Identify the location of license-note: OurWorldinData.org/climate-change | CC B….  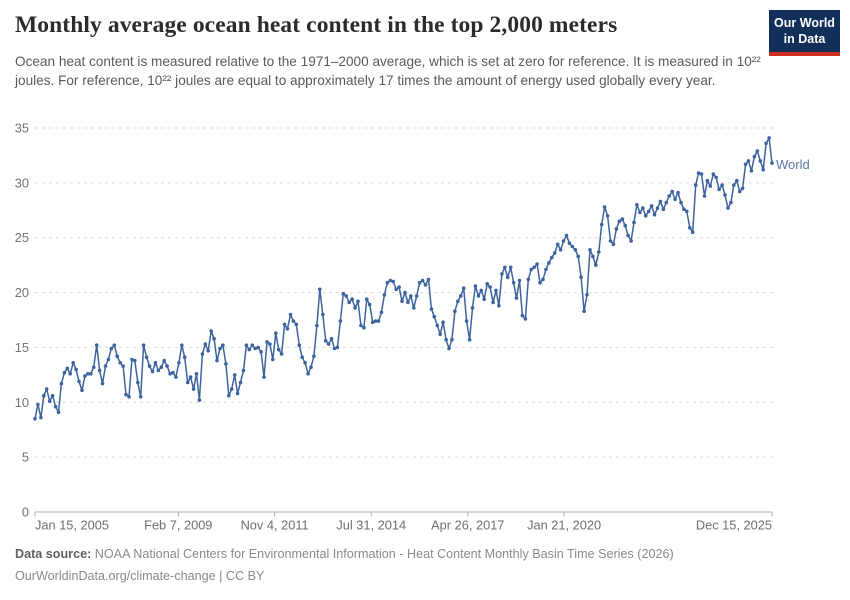
(140, 576).